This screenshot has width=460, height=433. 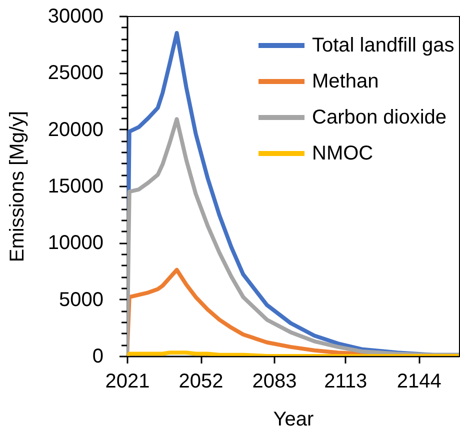 What do you see at coordinates (293, 419) in the screenshot?
I see `x-axis-title: Year` at bounding box center [293, 419].